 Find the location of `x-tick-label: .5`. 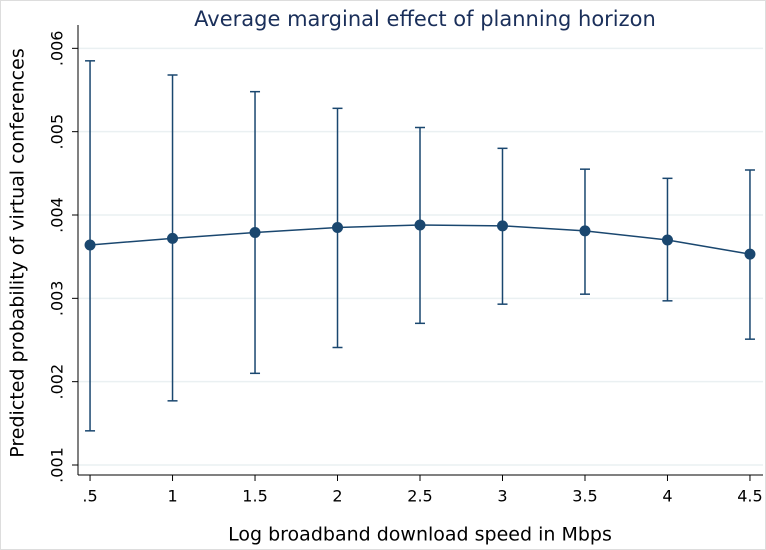

x-tick-label: .5 is located at coordinates (89, 496).